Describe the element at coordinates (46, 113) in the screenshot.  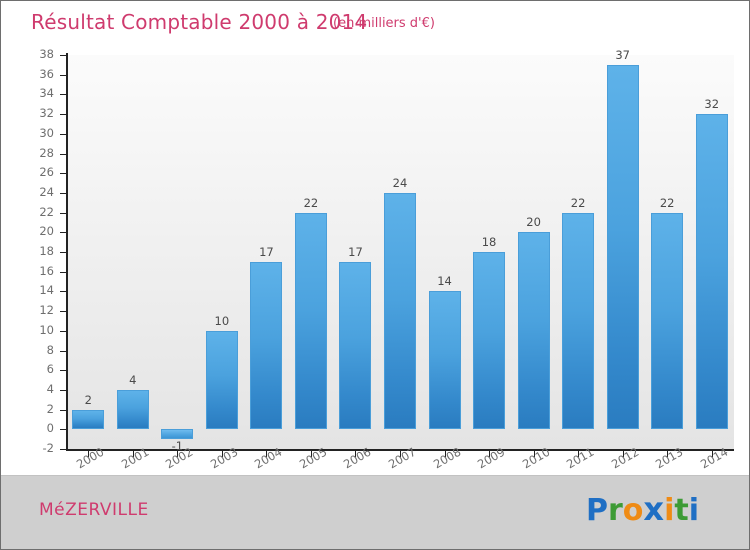
I see `y-axis-label: 32` at that location.